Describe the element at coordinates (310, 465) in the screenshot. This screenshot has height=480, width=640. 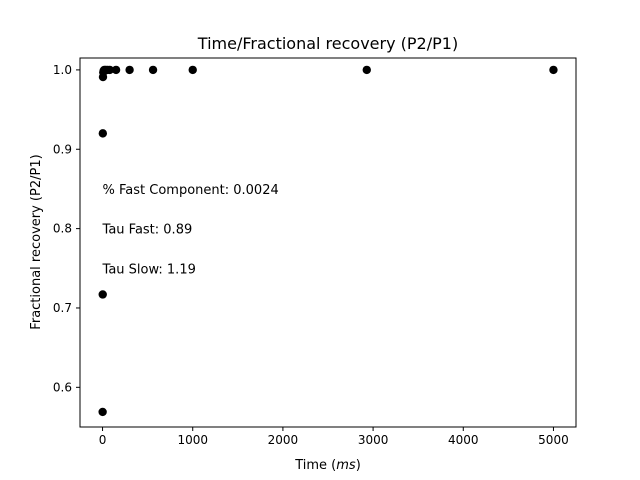
I see `x-axis-label-text: Time` at that location.